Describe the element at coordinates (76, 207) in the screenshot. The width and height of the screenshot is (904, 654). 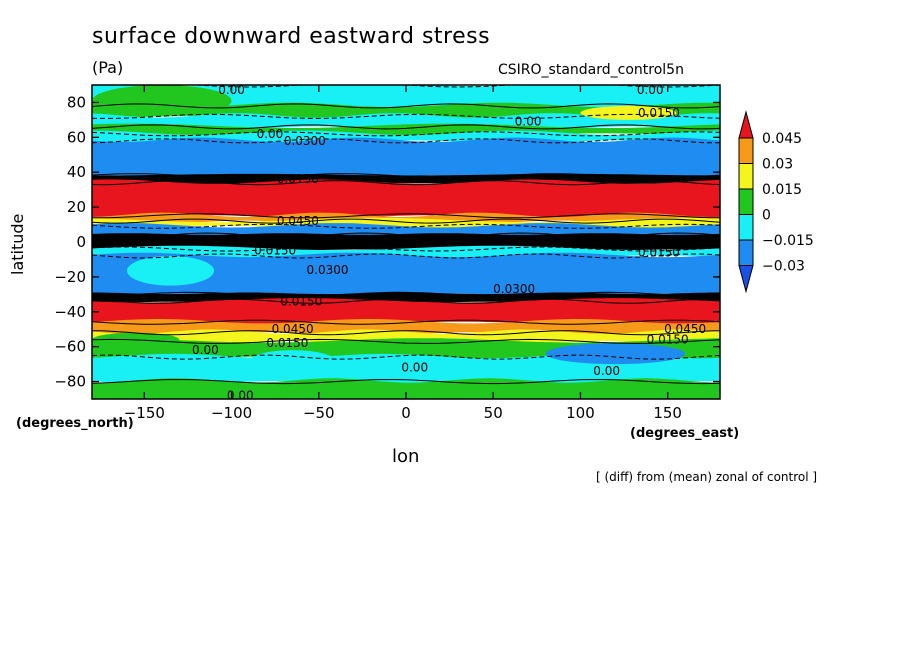
I see `y-tick-label-3: 20` at that location.